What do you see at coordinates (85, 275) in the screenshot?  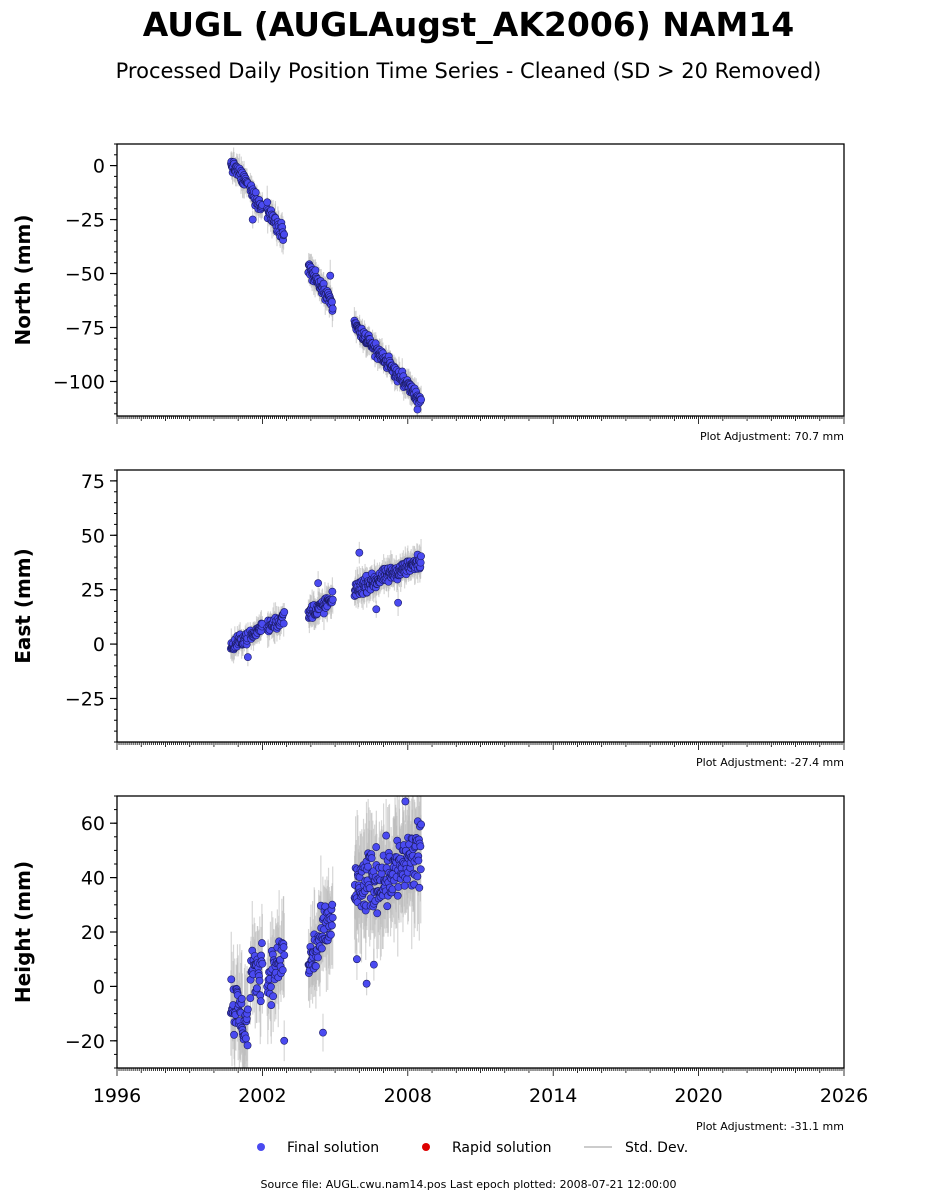 I see `y-tick-label: −50` at bounding box center [85, 275].